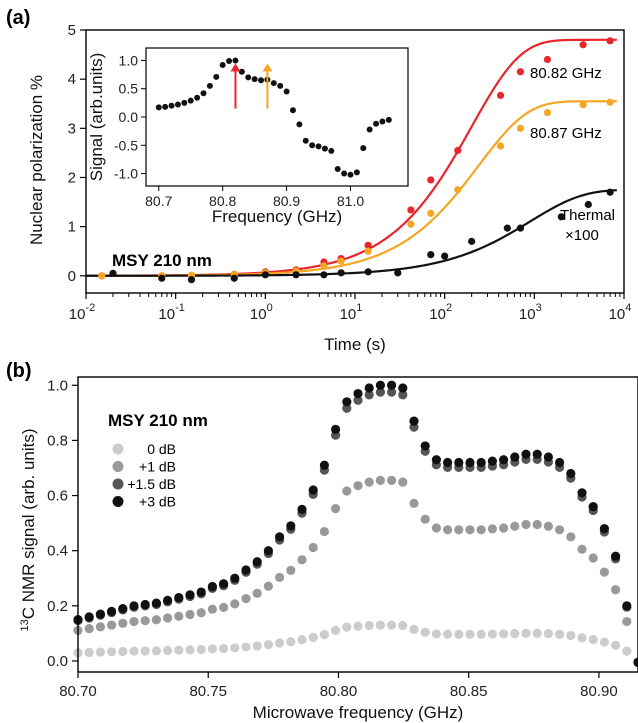 The height and width of the screenshot is (723, 638). Describe the element at coordinates (469, 691) in the screenshot. I see `x-tick-label: 80.85` at that location.